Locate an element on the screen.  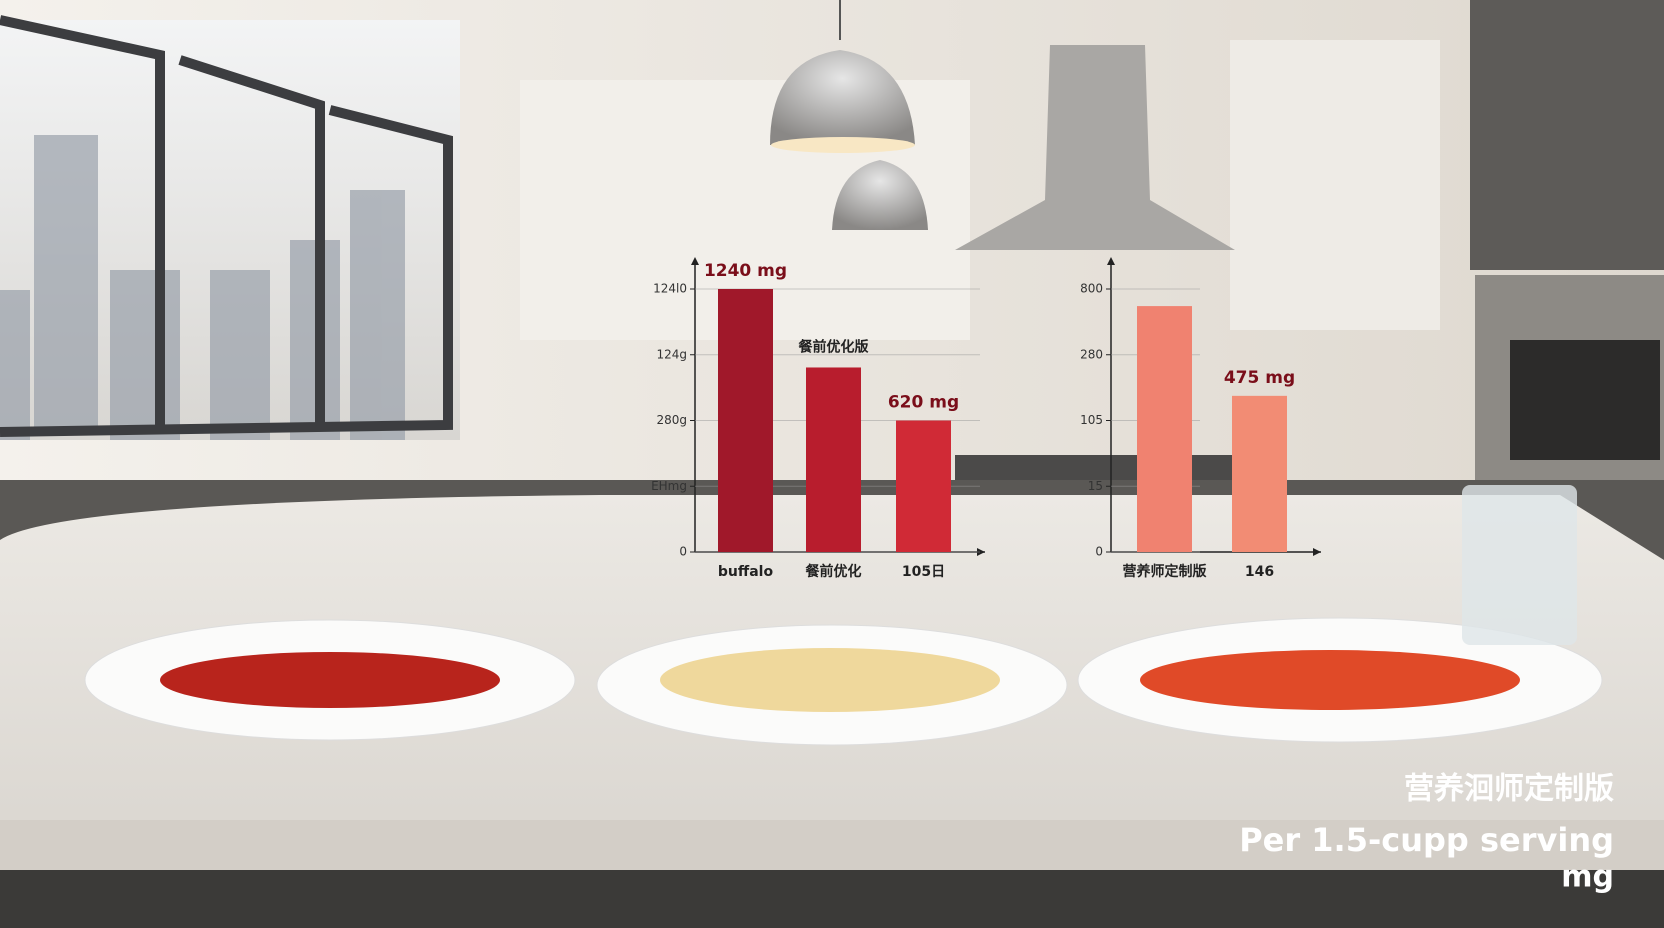
cabinets is located at coordinates (1335, 185).